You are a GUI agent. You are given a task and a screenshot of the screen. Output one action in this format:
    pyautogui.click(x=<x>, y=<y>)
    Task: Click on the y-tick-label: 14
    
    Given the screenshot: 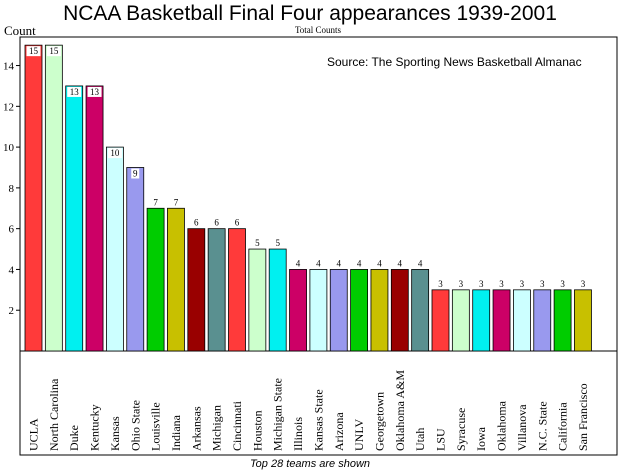 What is the action you would take?
    pyautogui.click(x=9, y=67)
    